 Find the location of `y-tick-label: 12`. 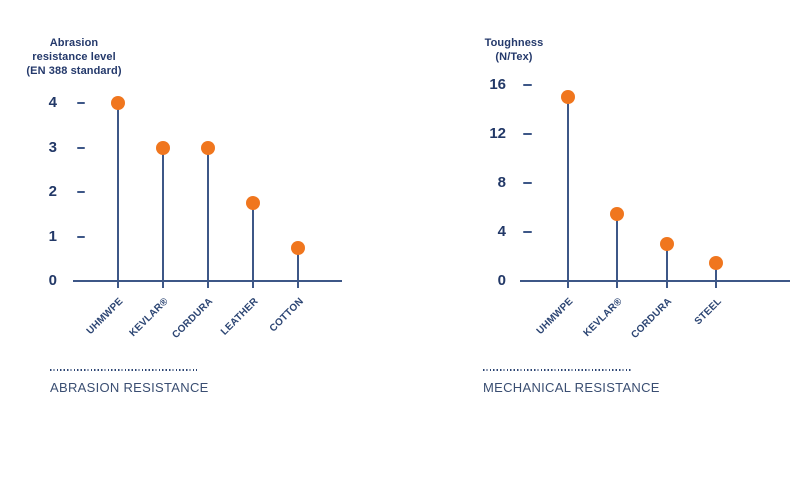

y-tick-label: 12 is located at coordinates (497, 133).